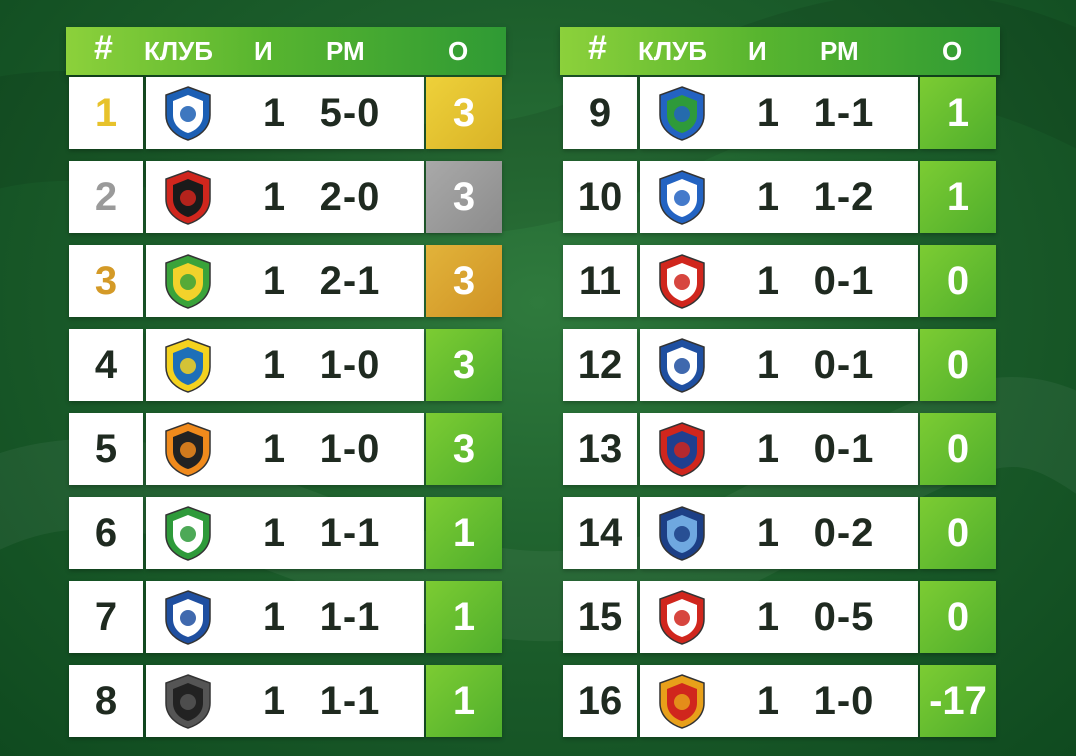 This screenshot has width=1076, height=756. I want to click on goal-difference: 2-1, so click(350, 280).